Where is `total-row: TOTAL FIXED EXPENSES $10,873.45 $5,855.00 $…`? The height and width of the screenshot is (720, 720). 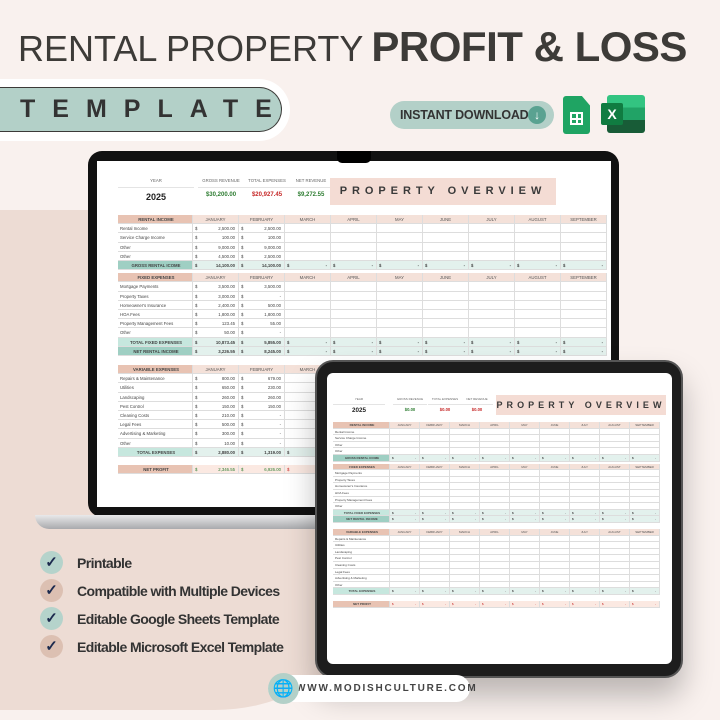 total-row: TOTAL FIXED EXPENSES $10,873.45 $5,855.00 $… is located at coordinates (362, 342).